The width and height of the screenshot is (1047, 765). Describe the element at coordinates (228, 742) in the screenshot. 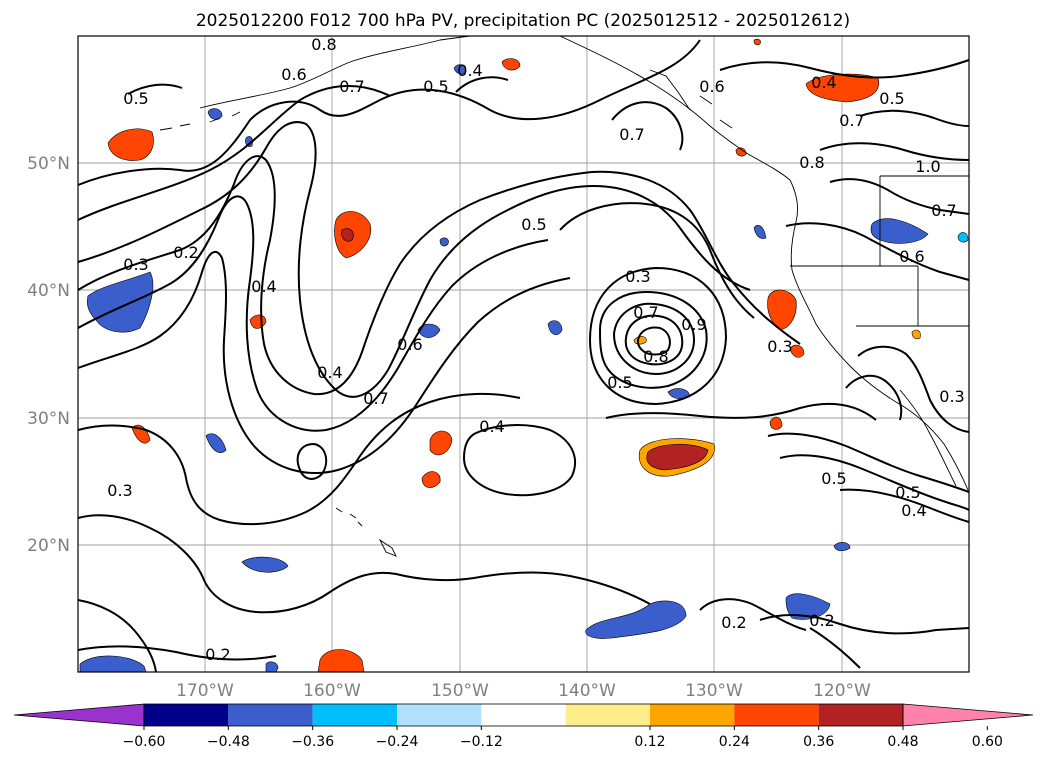

I see `colorbar-tick-label: −0.48` at that location.